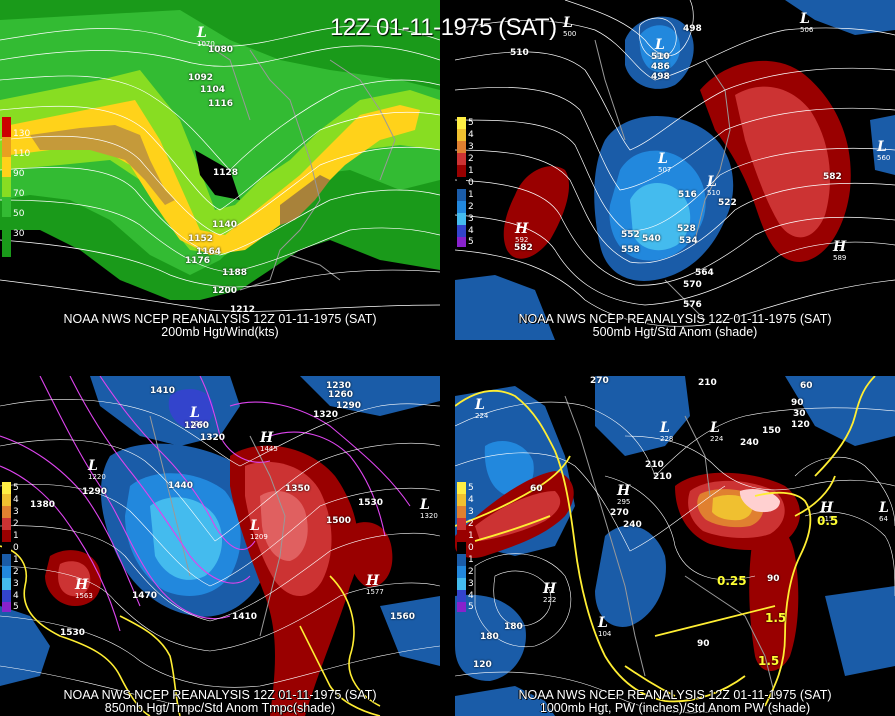  What do you see at coordinates (305, 200) in the screenshot?
I see `wind-shade-110b` at bounding box center [305, 200].